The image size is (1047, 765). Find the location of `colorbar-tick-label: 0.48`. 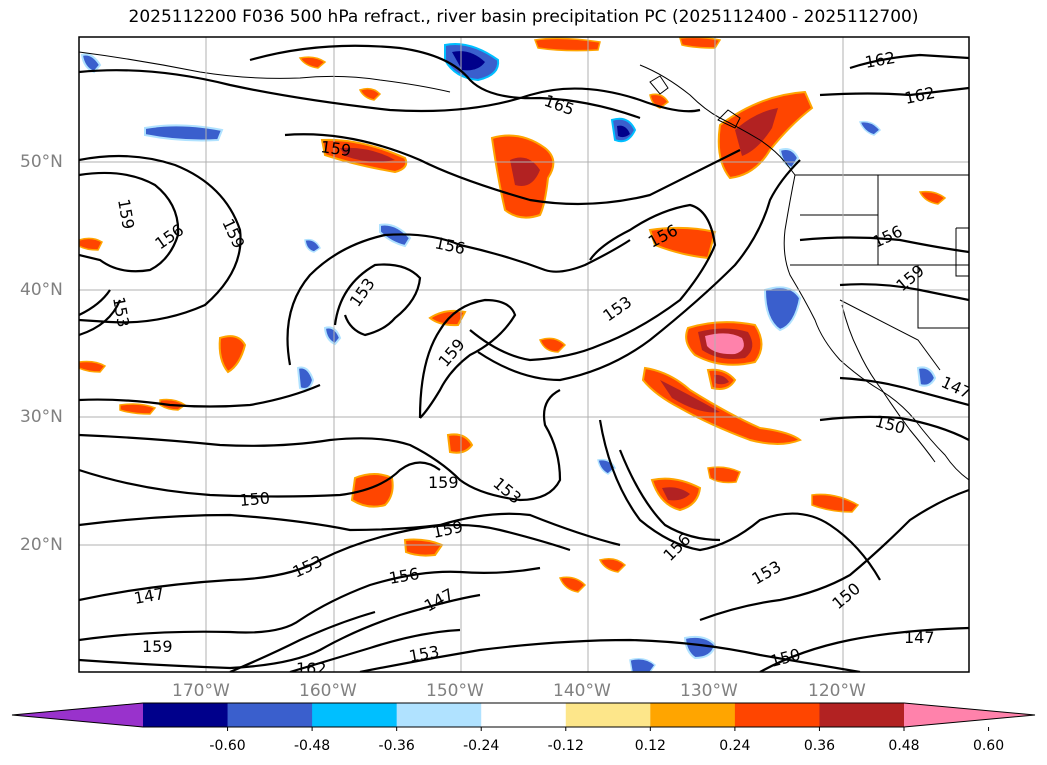

colorbar-tick-label: 0.48 is located at coordinates (904, 746).